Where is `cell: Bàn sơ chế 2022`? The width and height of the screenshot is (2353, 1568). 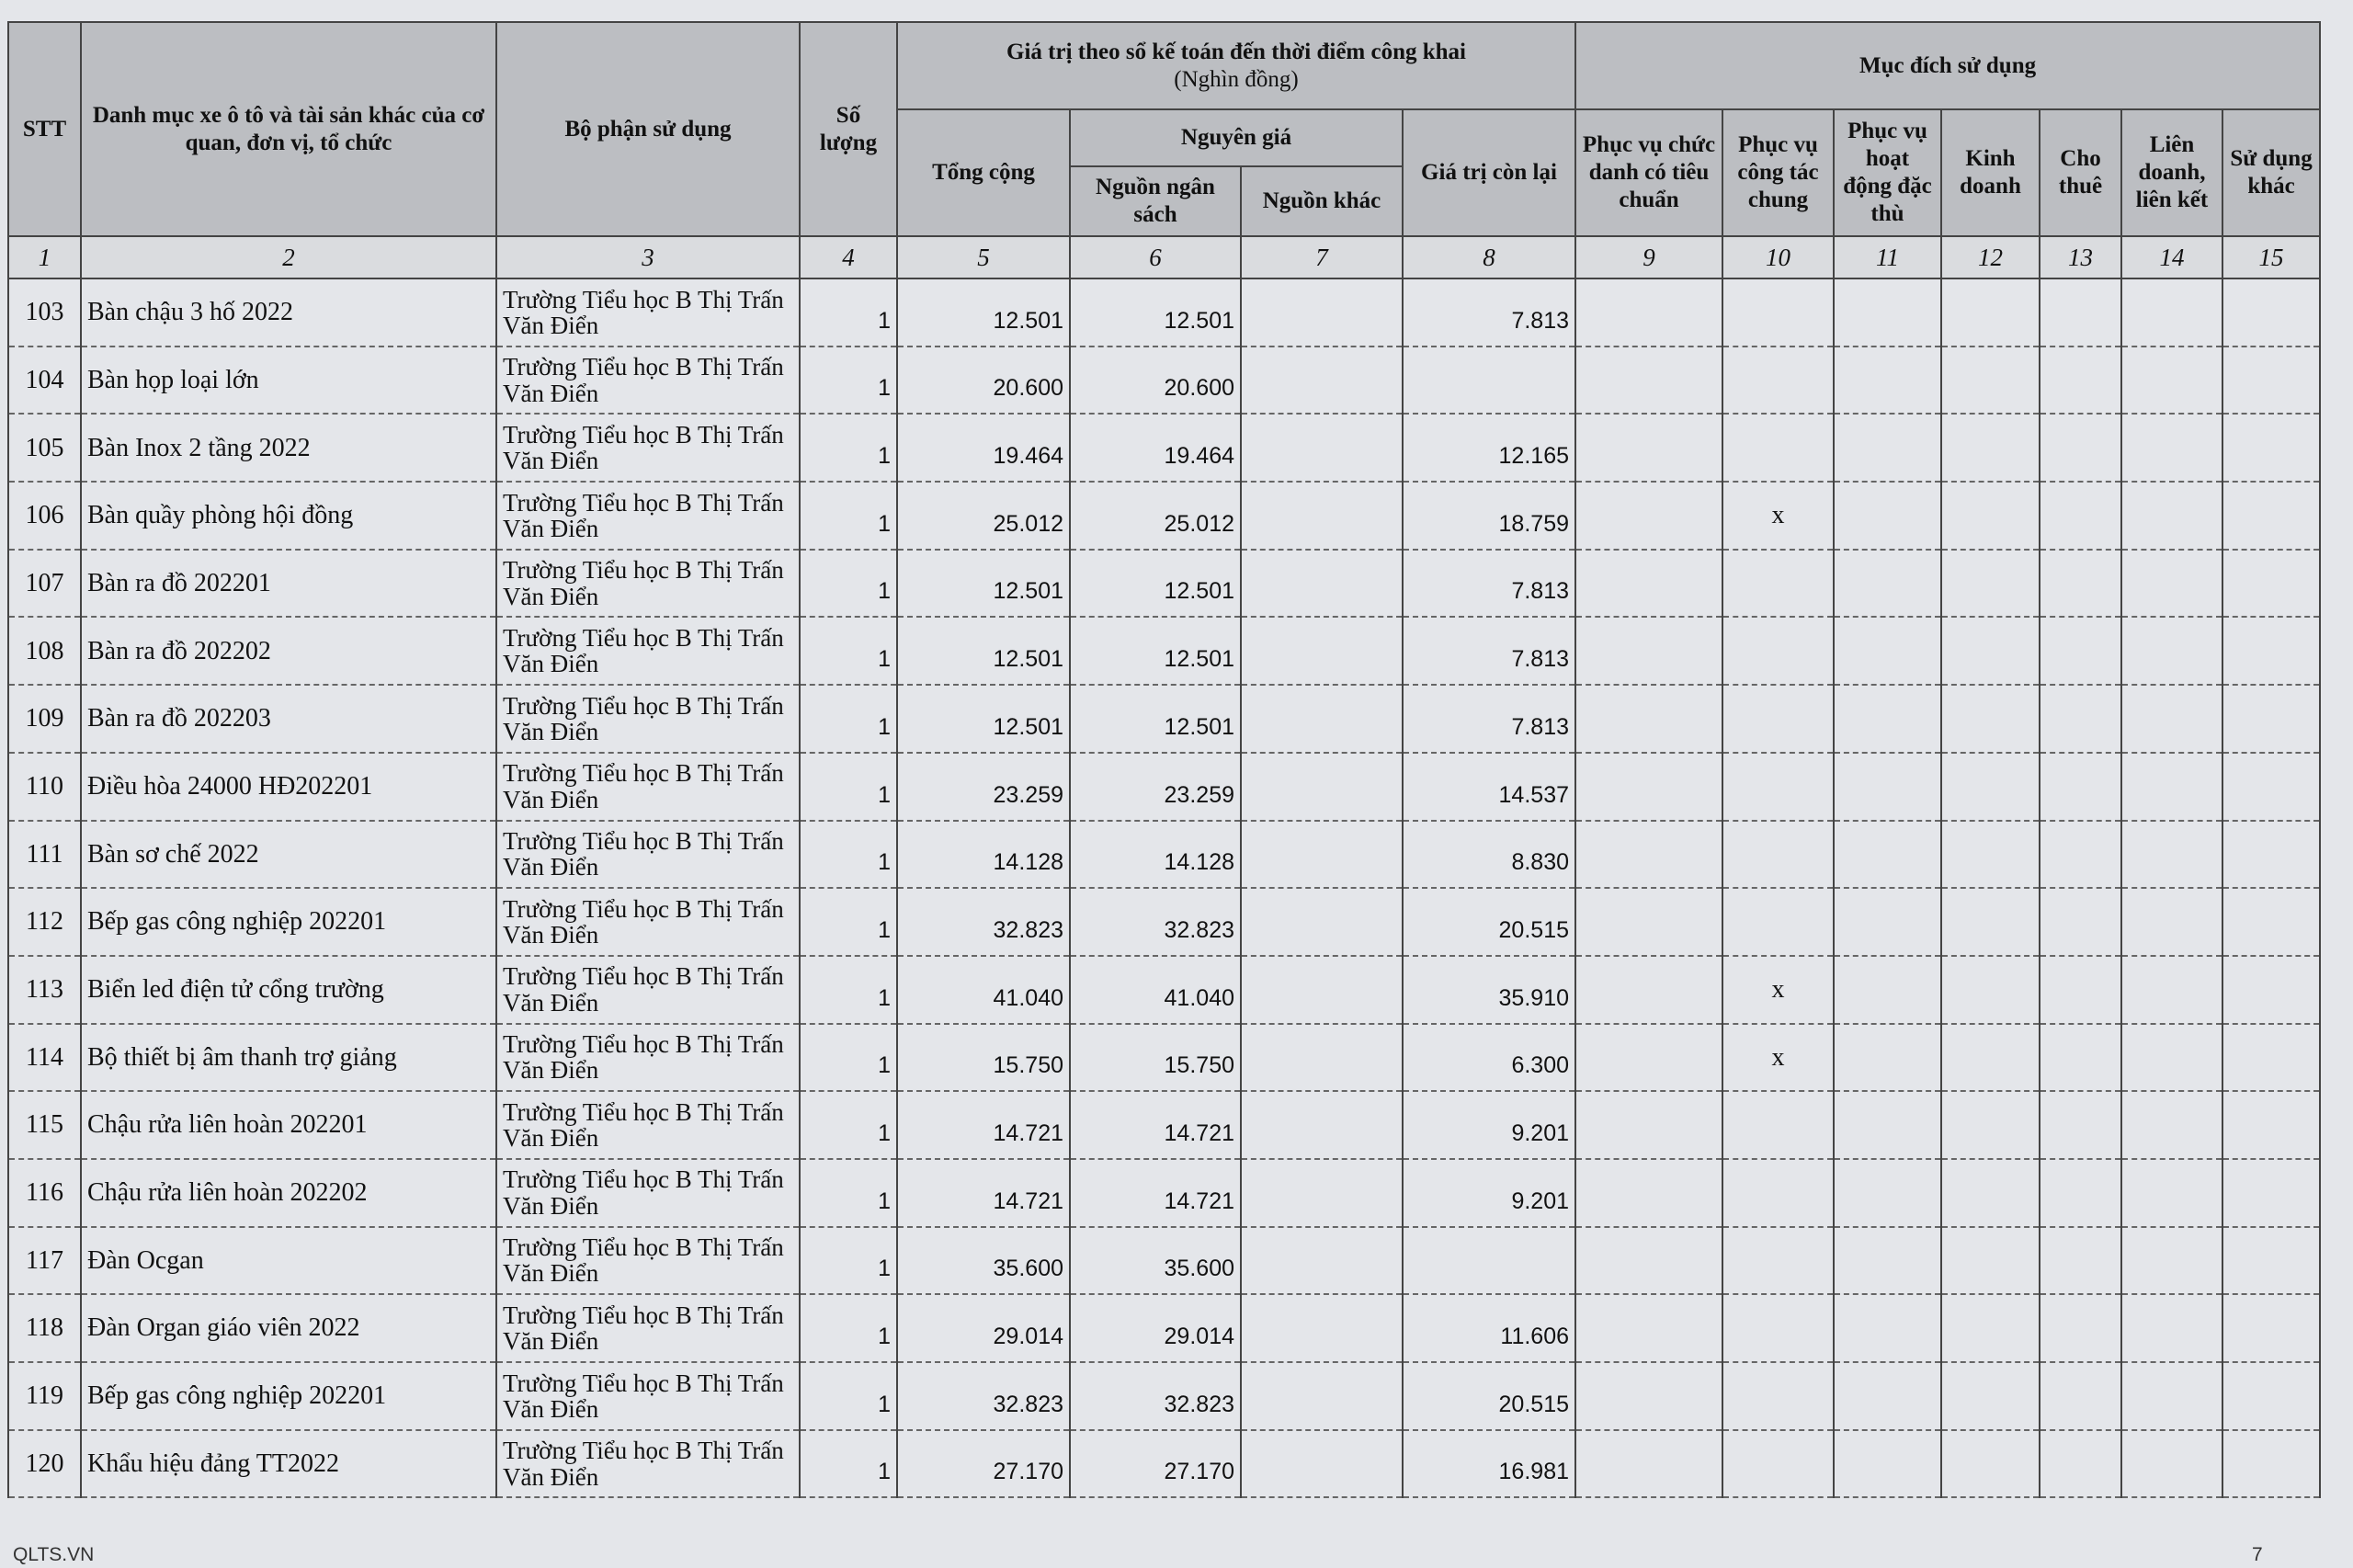 cell: Bàn sơ chế 2022 is located at coordinates (288, 854).